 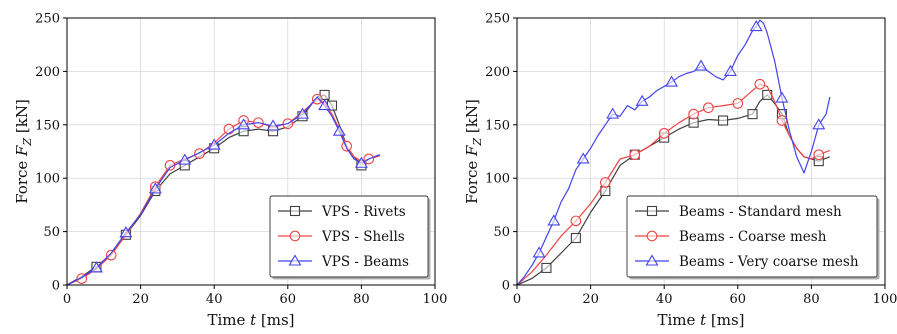 I want to click on legend-label: Beams - Coarse mesh, so click(x=753, y=237).